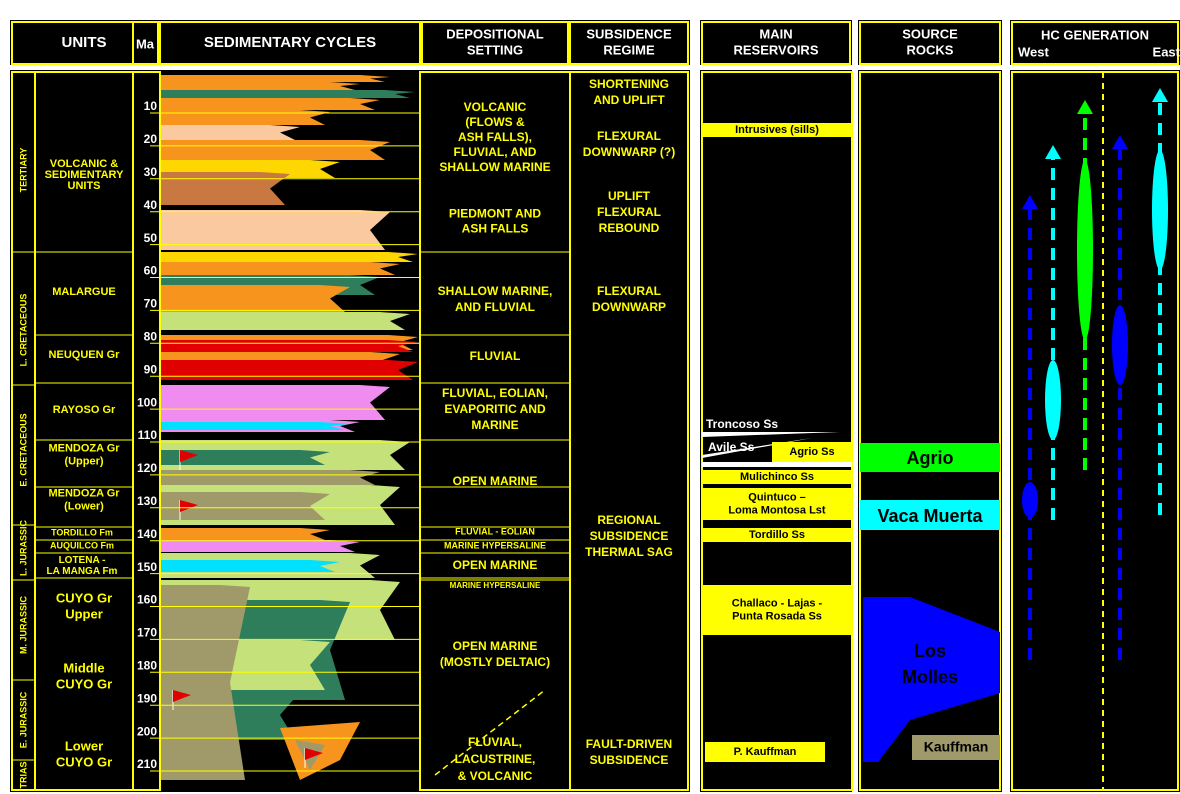  Describe the element at coordinates (84, 42) in the screenshot. I see `label: UNITS` at that location.